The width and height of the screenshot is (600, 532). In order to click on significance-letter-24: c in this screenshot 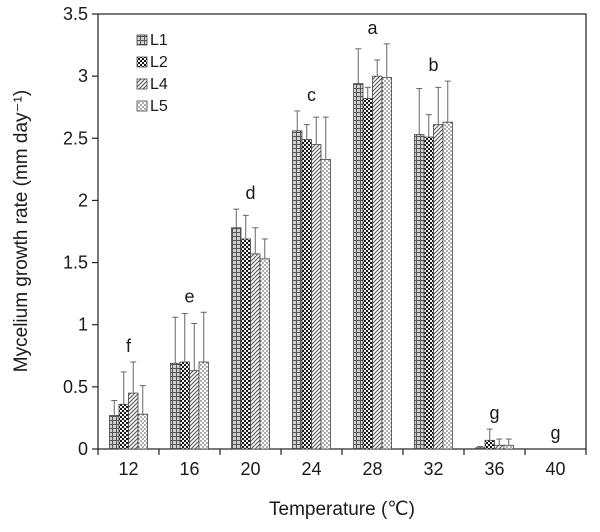, I will do `click(311, 95)`.